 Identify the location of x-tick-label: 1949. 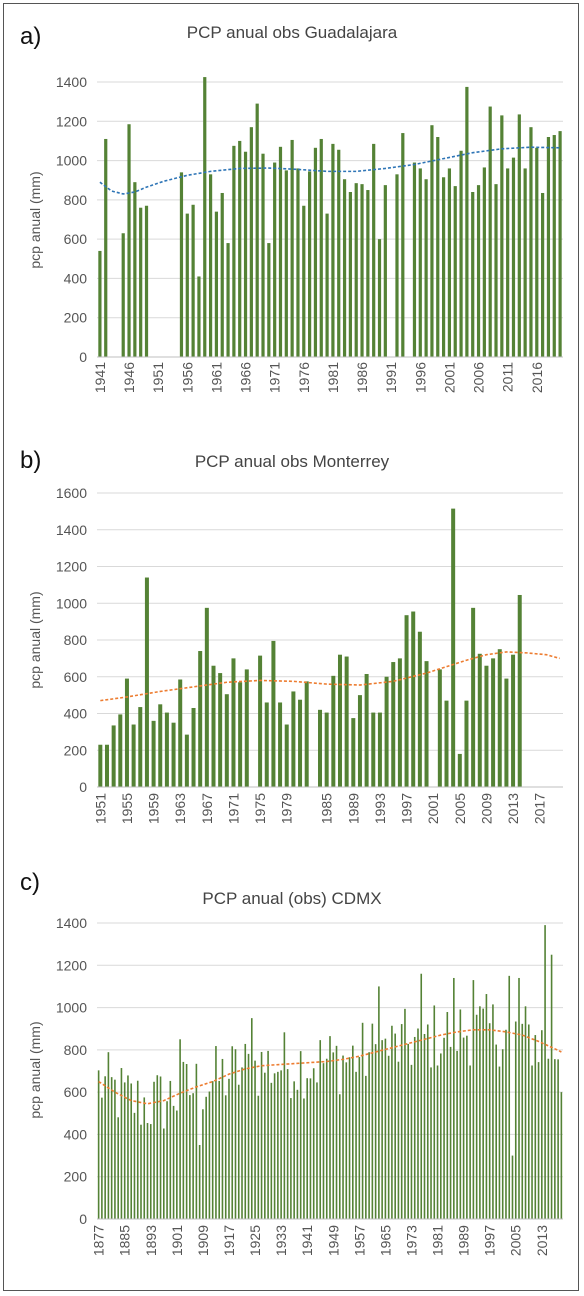
(333, 1240).